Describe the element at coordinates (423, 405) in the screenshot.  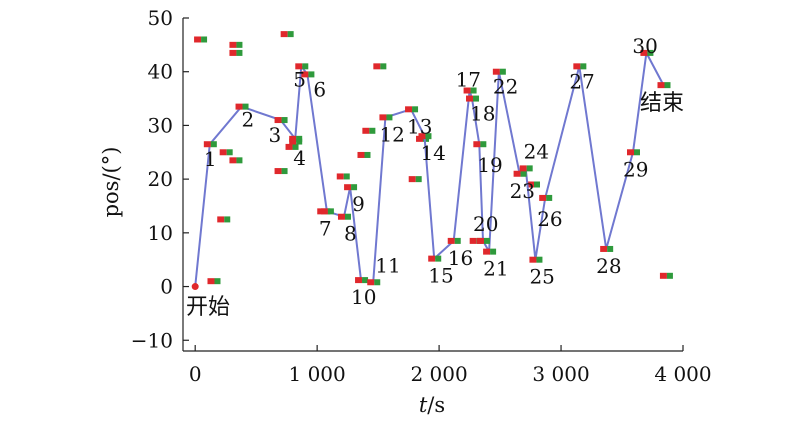
I see `x-axis-label-var: t` at that location.